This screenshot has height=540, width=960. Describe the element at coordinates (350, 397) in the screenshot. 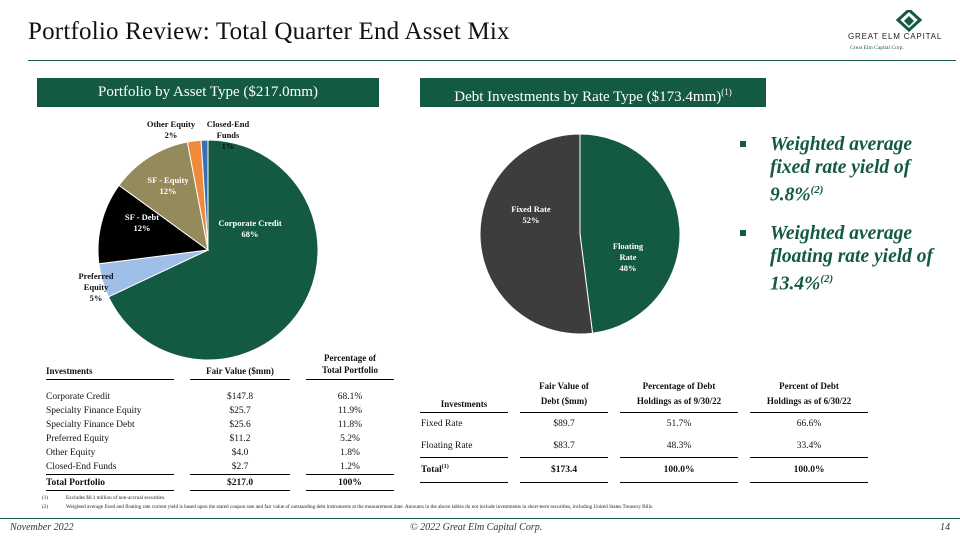

I see `asset-cell: 68.1%` at that location.